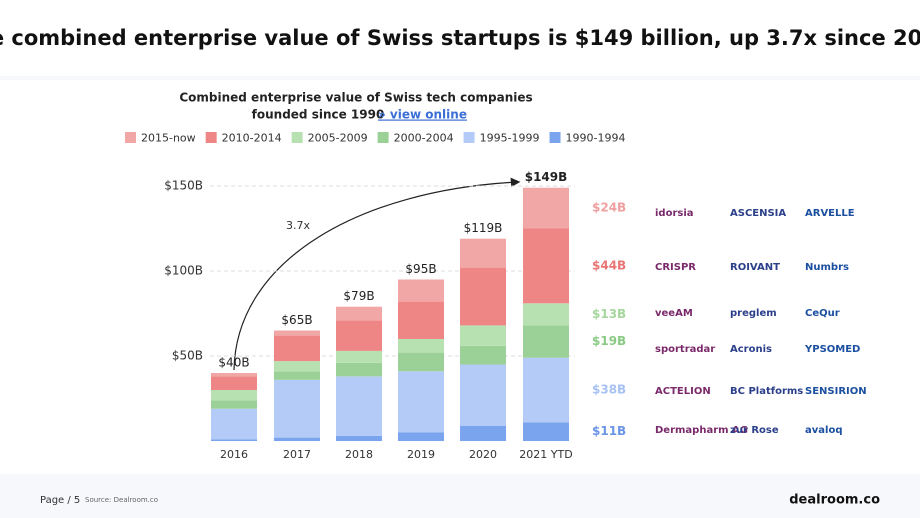  What do you see at coordinates (674, 213) in the screenshot?
I see `company-logo: idorsia` at bounding box center [674, 213].